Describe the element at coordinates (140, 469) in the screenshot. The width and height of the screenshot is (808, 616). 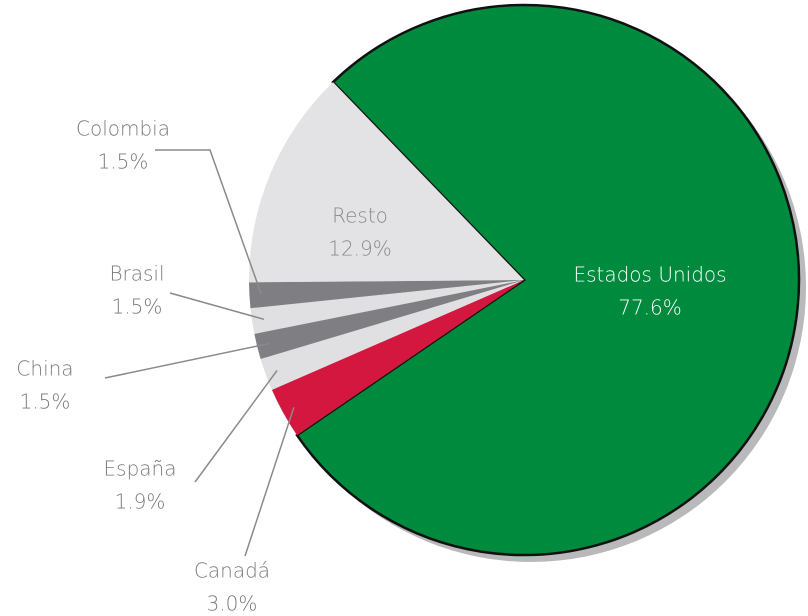
I see `slice-label: España` at that location.